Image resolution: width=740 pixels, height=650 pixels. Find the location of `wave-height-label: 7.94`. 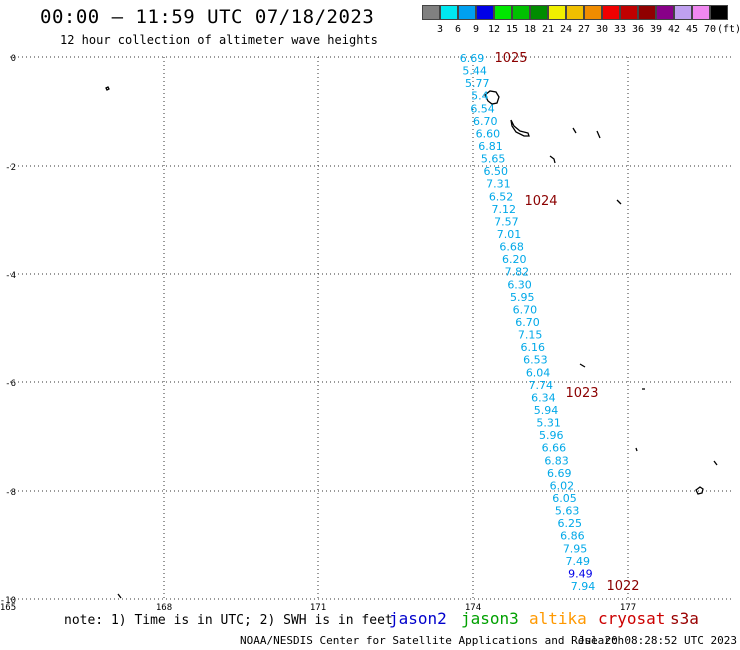

wave-height-label: 7.94 is located at coordinates (583, 586).